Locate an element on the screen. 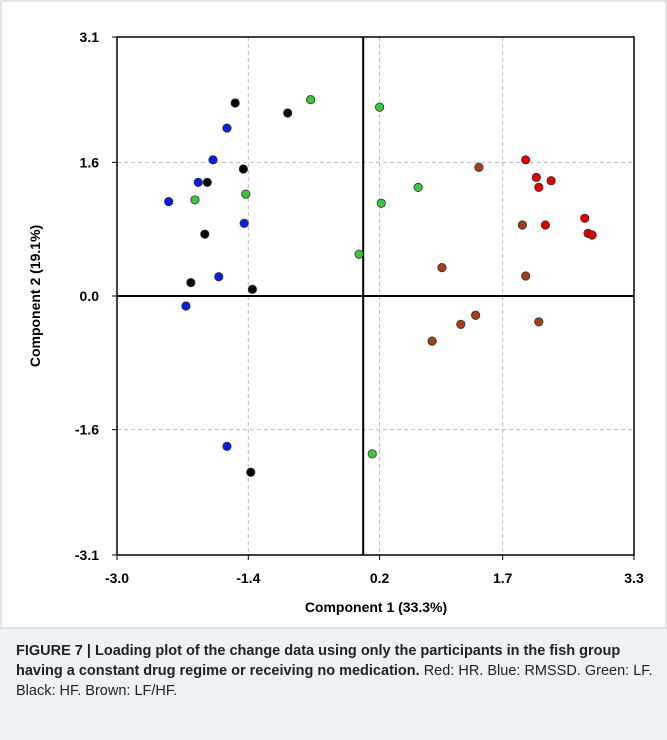 The image size is (667, 740). x-tick-label: -3.0 is located at coordinates (117, 578).